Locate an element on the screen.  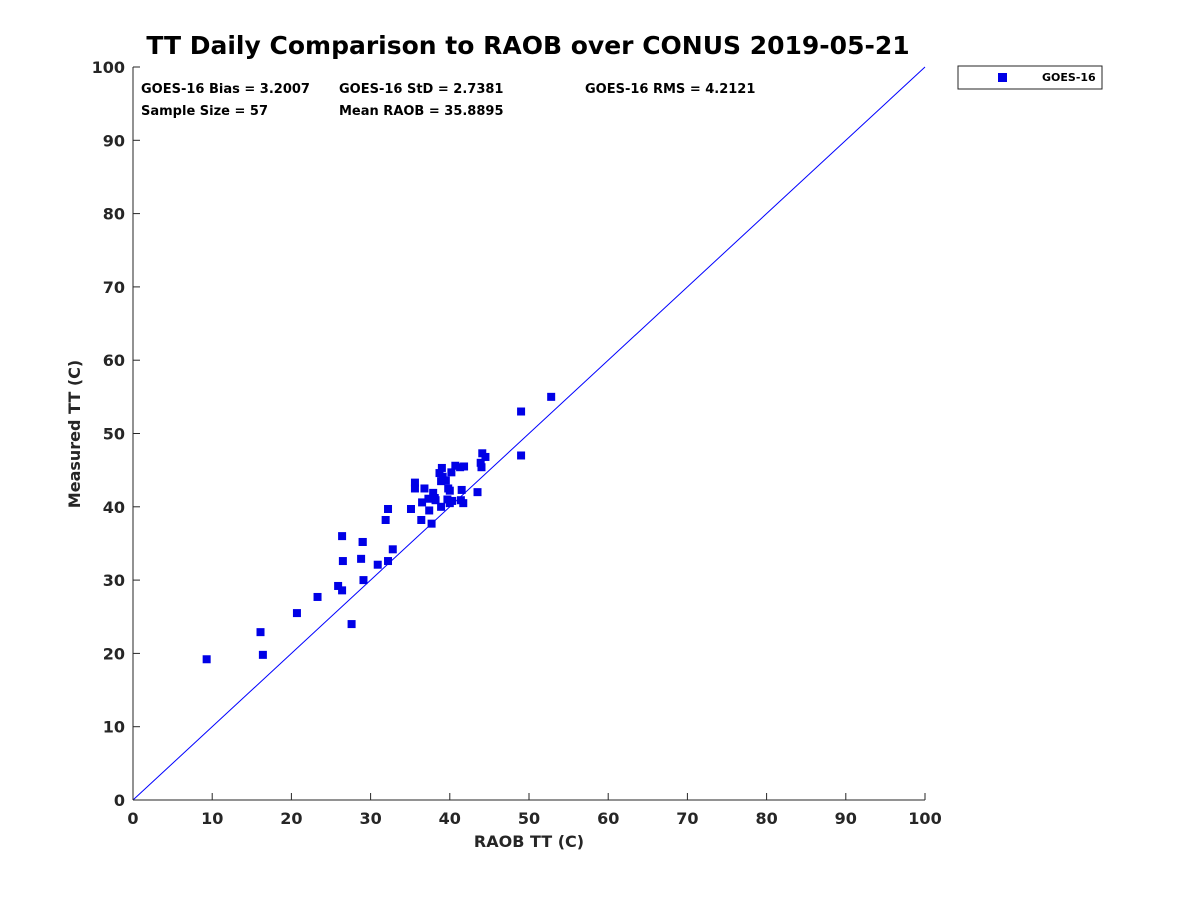
x-tick-label: 0 is located at coordinates (132, 818).